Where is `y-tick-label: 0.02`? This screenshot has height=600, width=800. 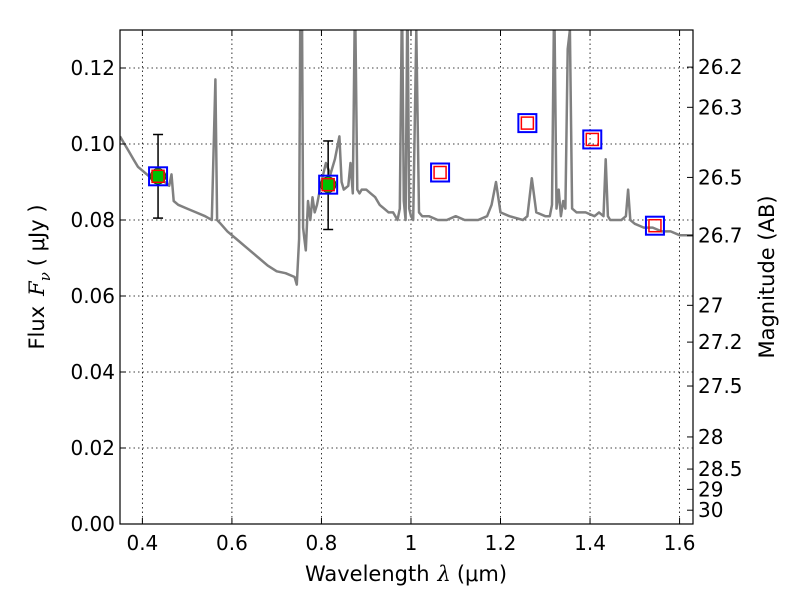
y-tick-label: 0.02 is located at coordinates (92, 448).